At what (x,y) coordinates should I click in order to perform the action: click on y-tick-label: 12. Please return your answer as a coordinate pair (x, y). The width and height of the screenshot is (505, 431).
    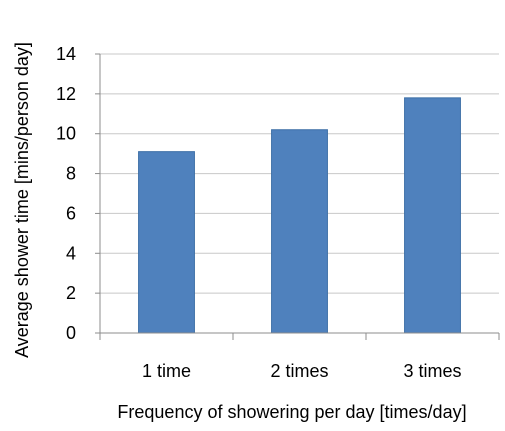
    Looking at the image, I should click on (66, 94).